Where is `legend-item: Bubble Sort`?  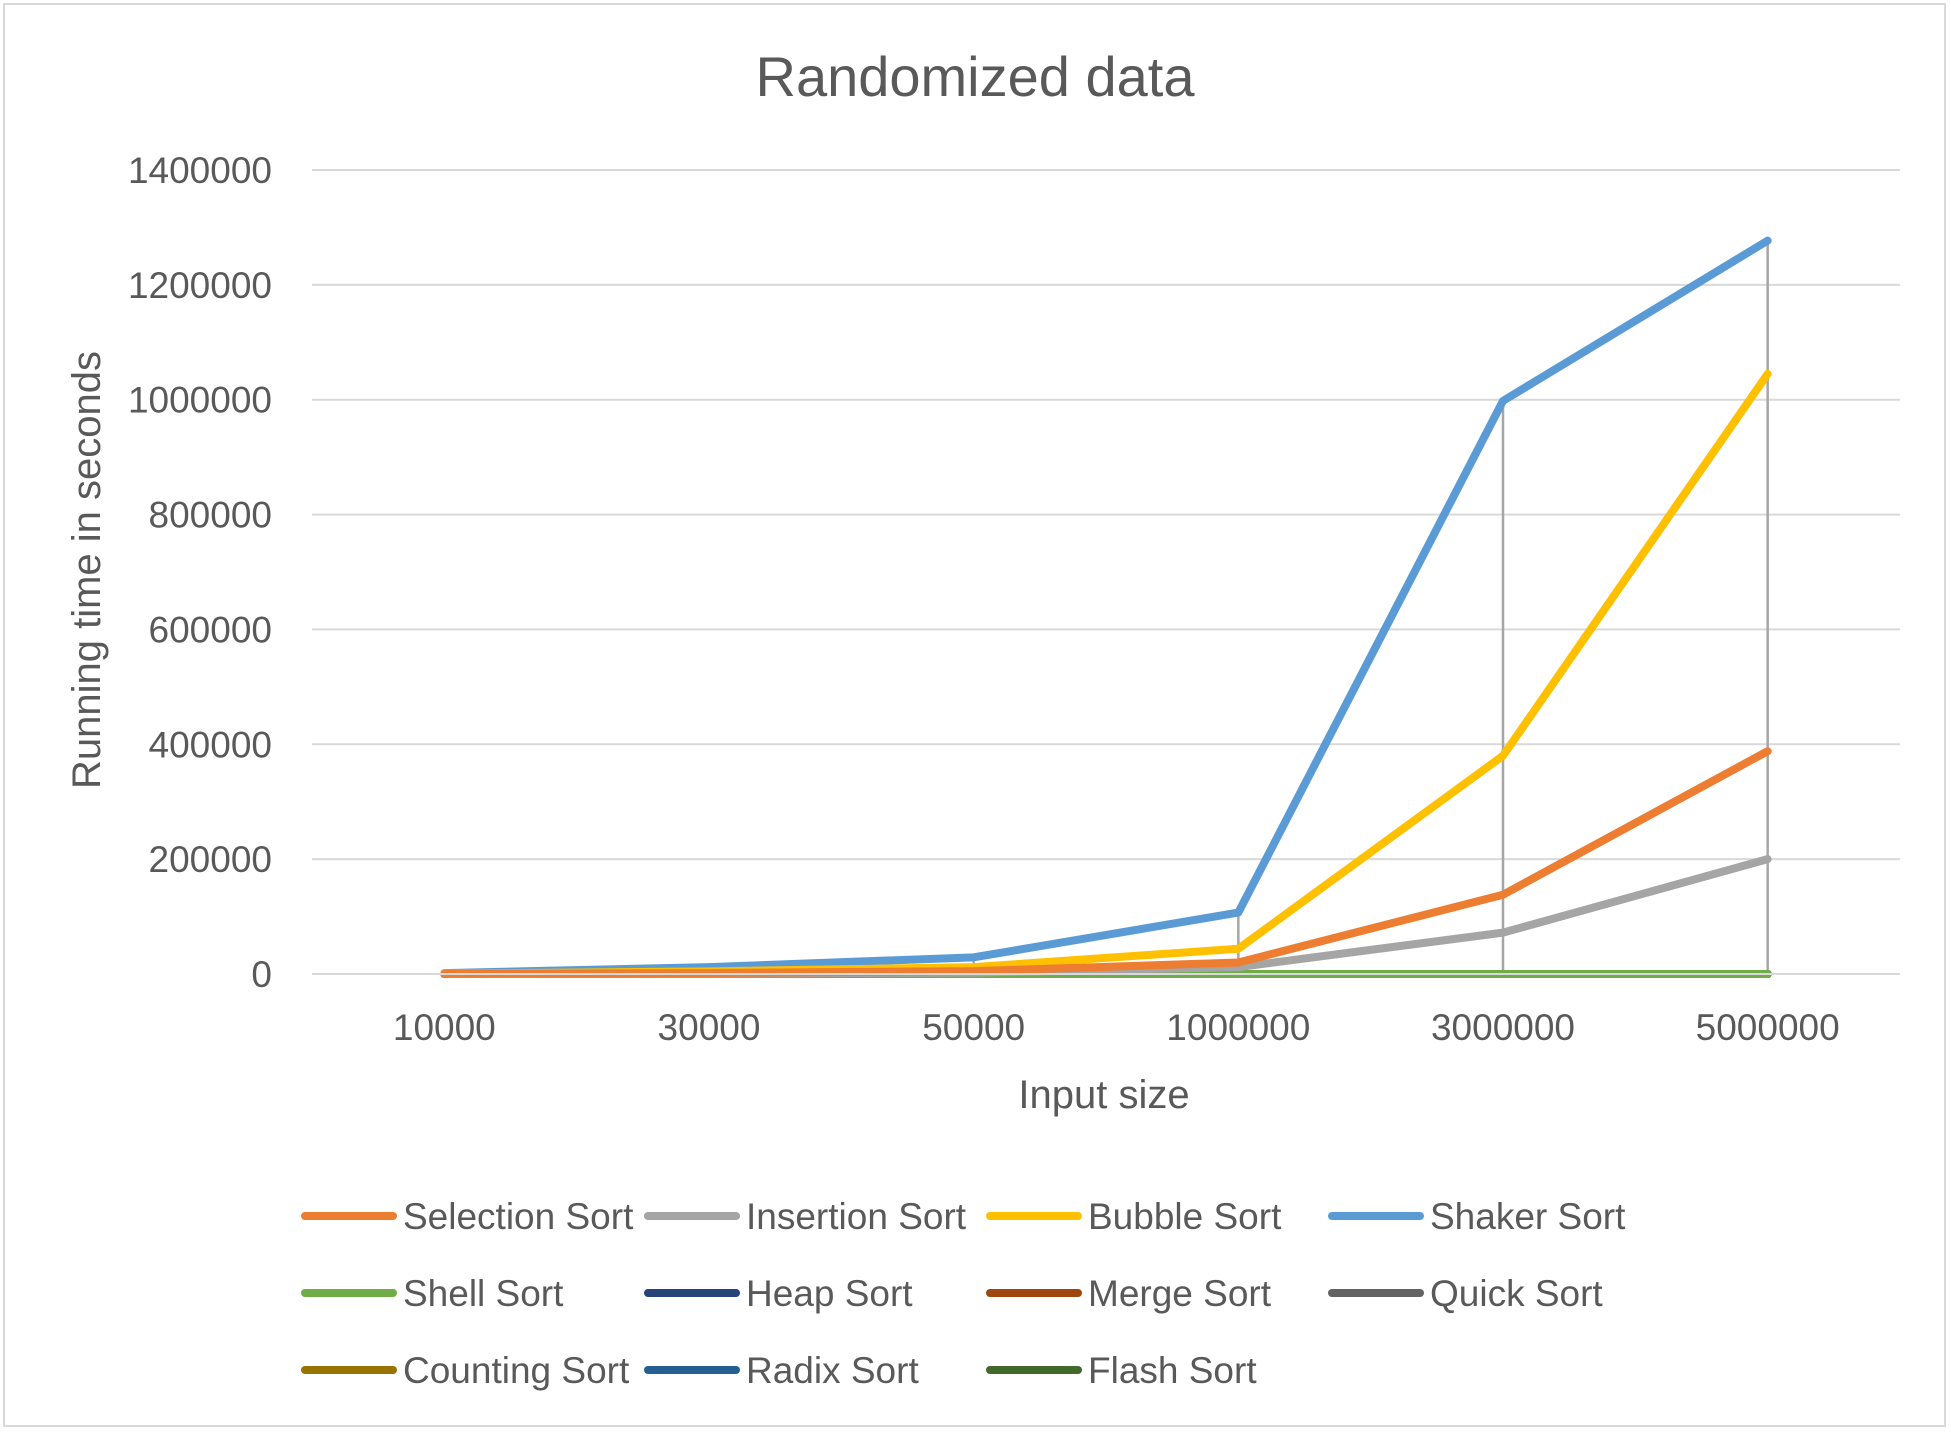 legend-item: Bubble Sort is located at coordinates (1134, 1216).